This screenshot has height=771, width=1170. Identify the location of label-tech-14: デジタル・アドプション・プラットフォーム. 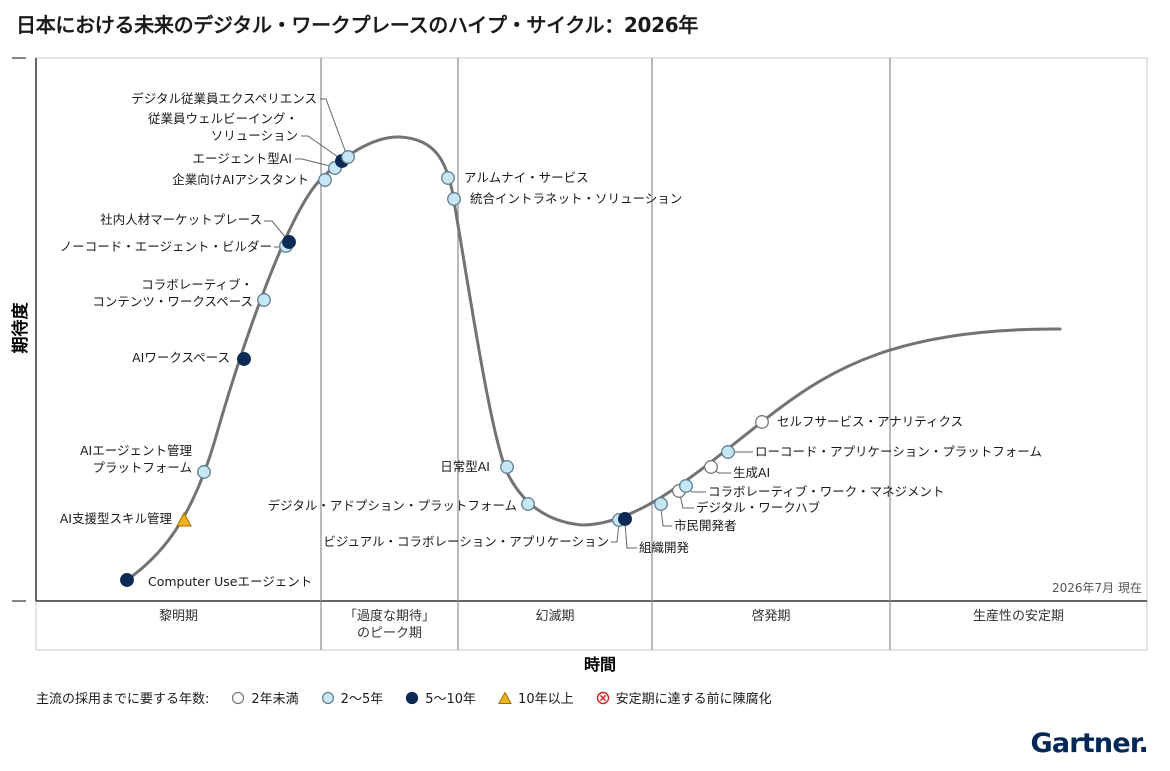
(392, 505).